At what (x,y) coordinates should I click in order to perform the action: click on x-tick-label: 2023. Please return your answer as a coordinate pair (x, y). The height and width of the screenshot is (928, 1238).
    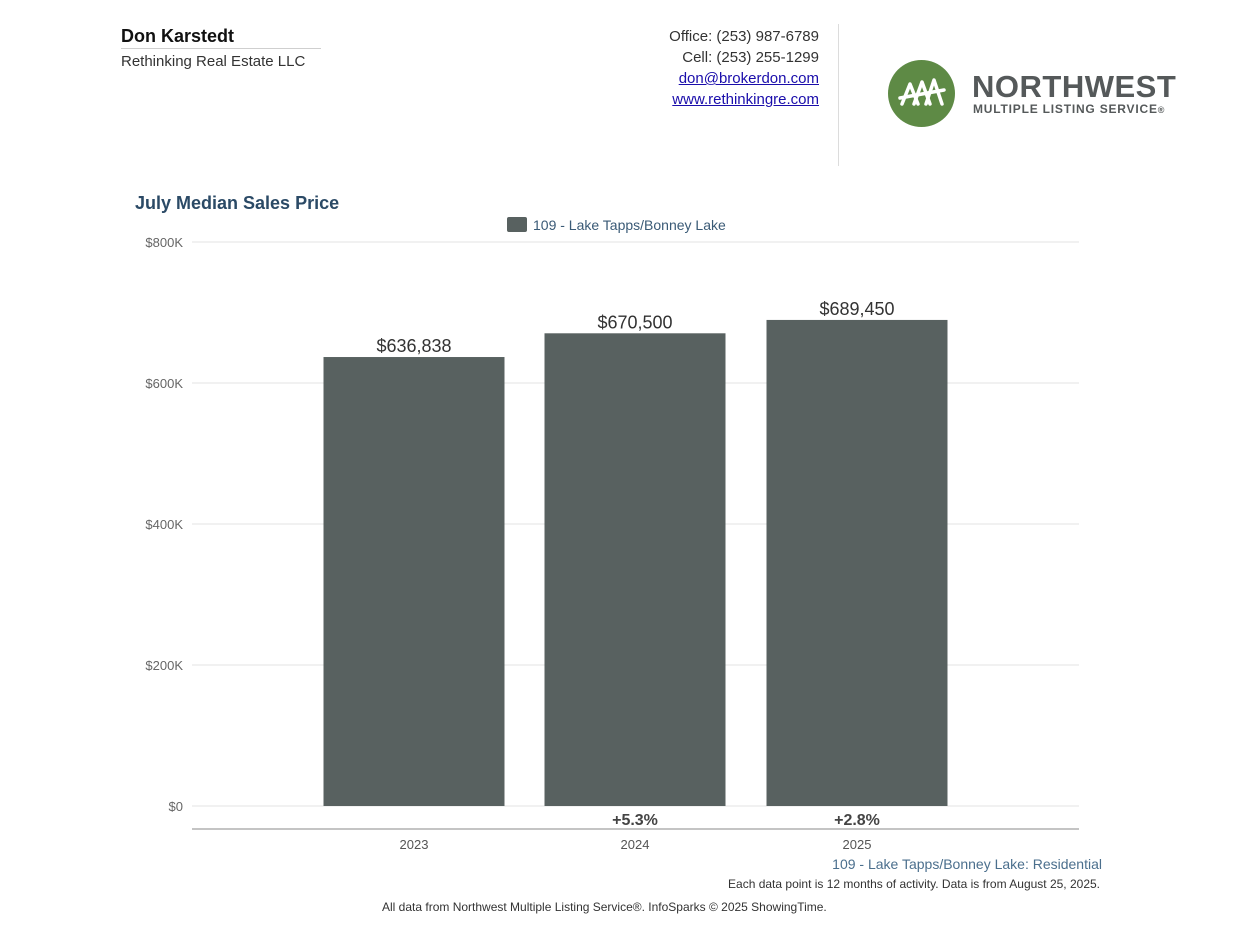
    Looking at the image, I should click on (414, 844).